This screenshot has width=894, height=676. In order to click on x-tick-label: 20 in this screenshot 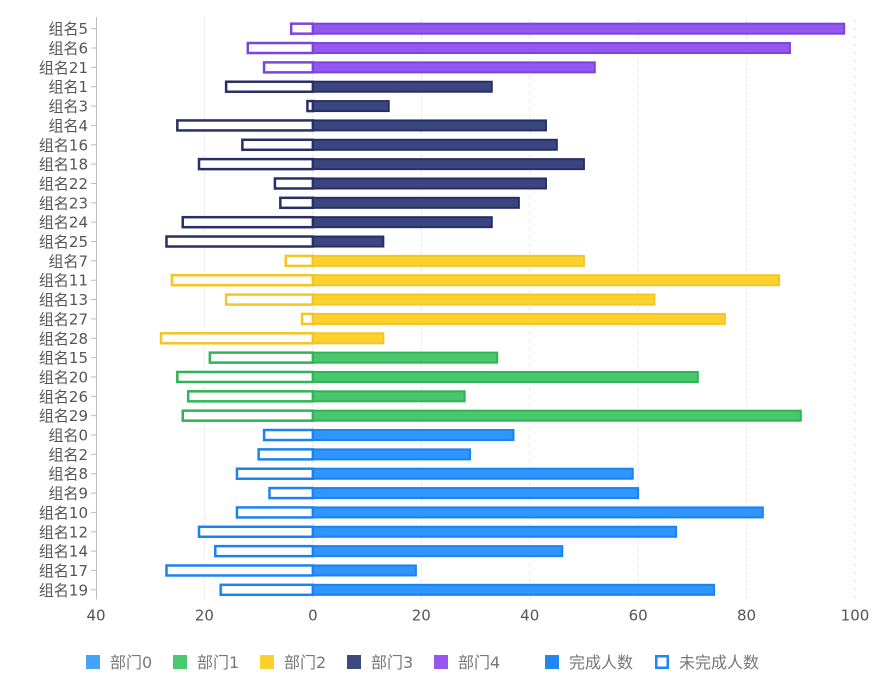, I will do `click(204, 616)`.